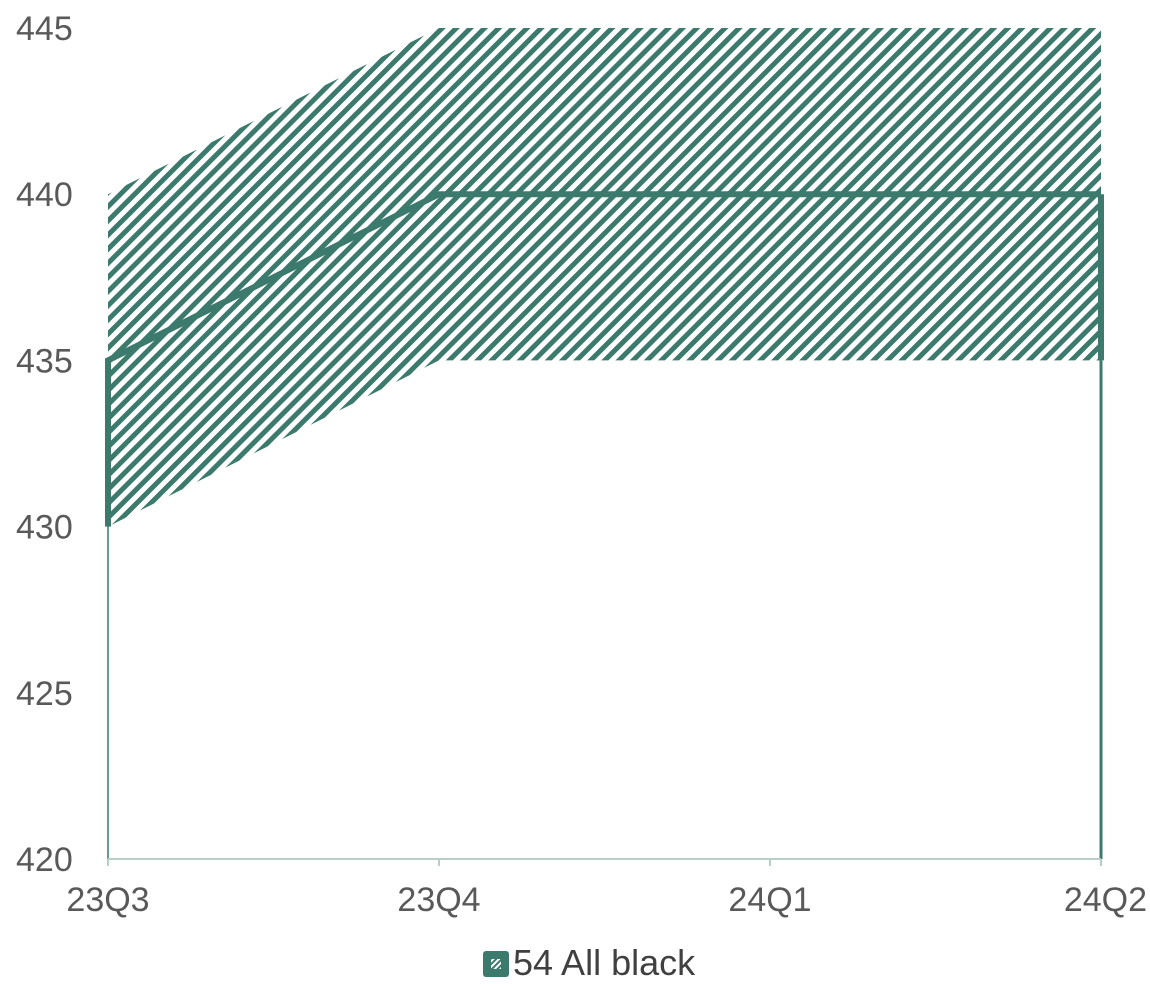  I want to click on legend-label: 54 All black, so click(604, 960).